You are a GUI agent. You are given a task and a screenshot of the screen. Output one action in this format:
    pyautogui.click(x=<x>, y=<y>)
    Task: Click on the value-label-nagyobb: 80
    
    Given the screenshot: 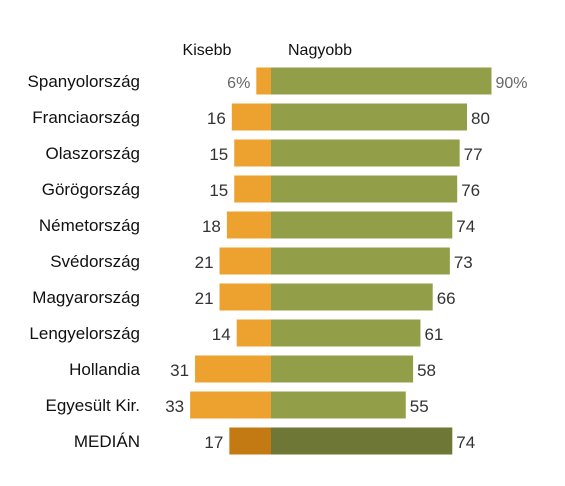 What is the action you would take?
    pyautogui.click(x=480, y=118)
    